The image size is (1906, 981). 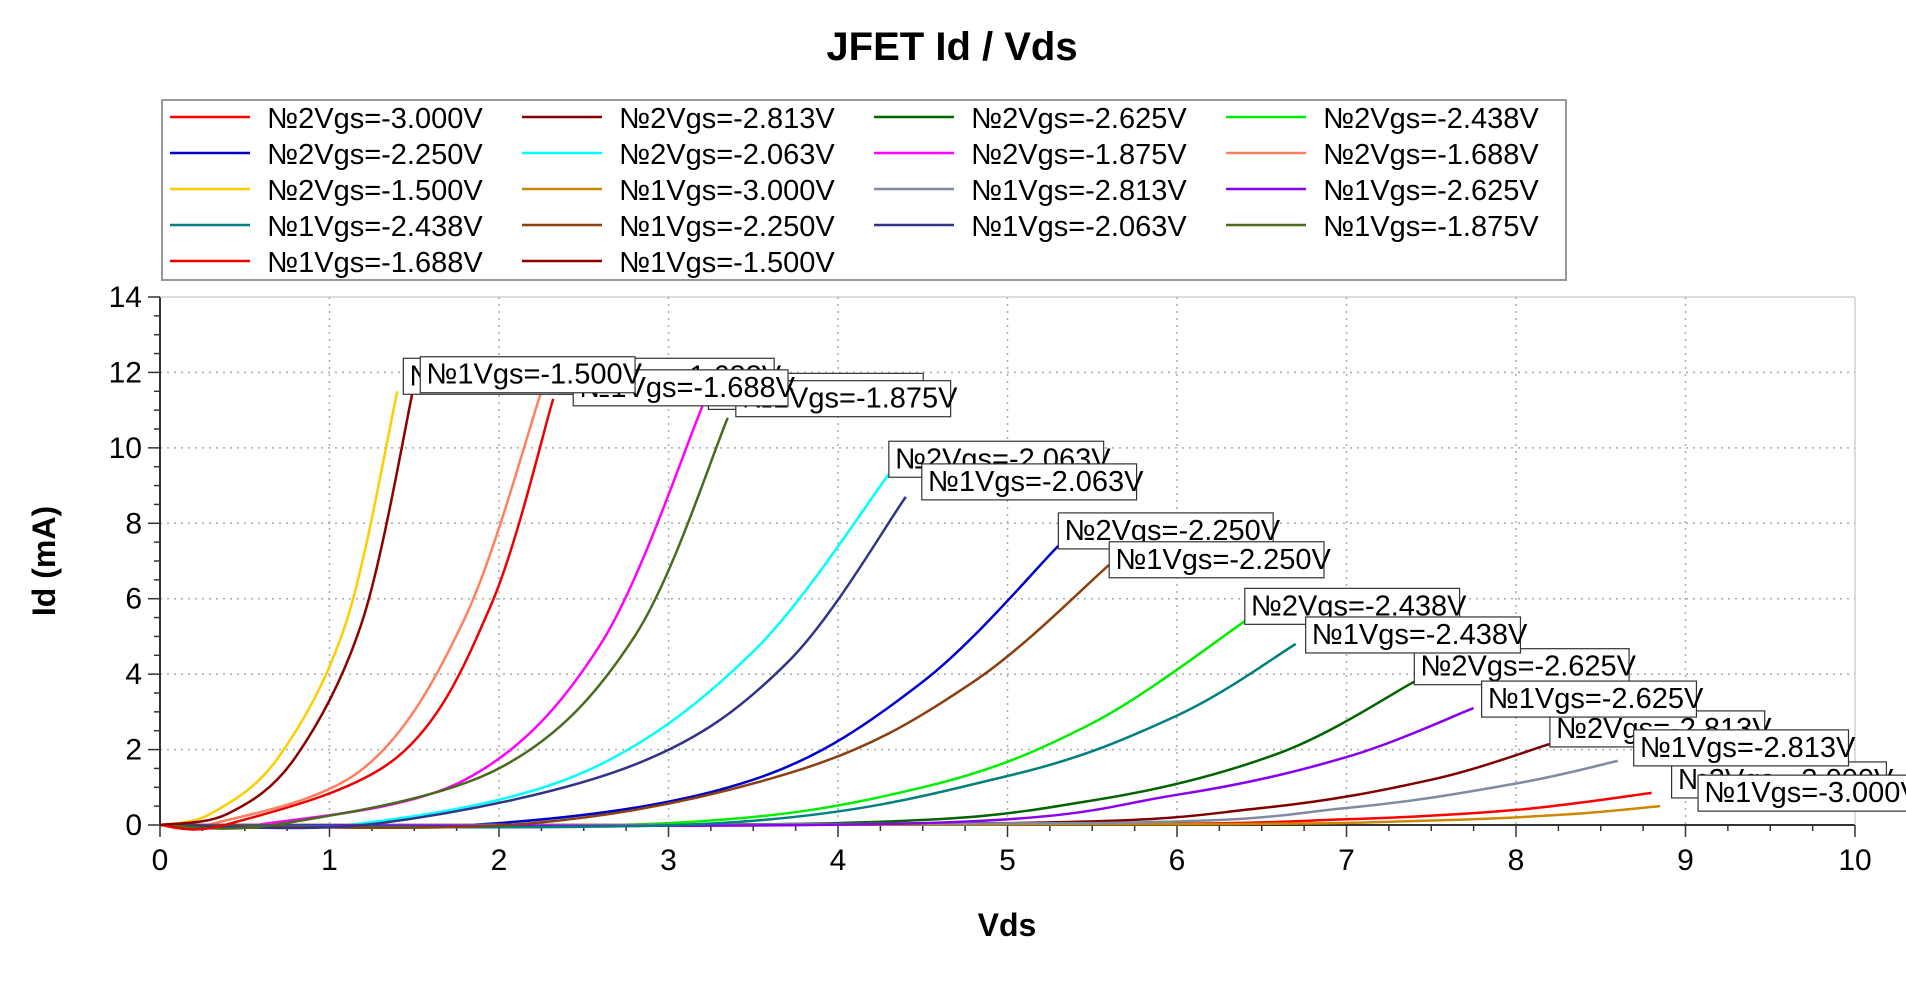 I want to click on x-tick-label: 3, so click(x=668, y=860).